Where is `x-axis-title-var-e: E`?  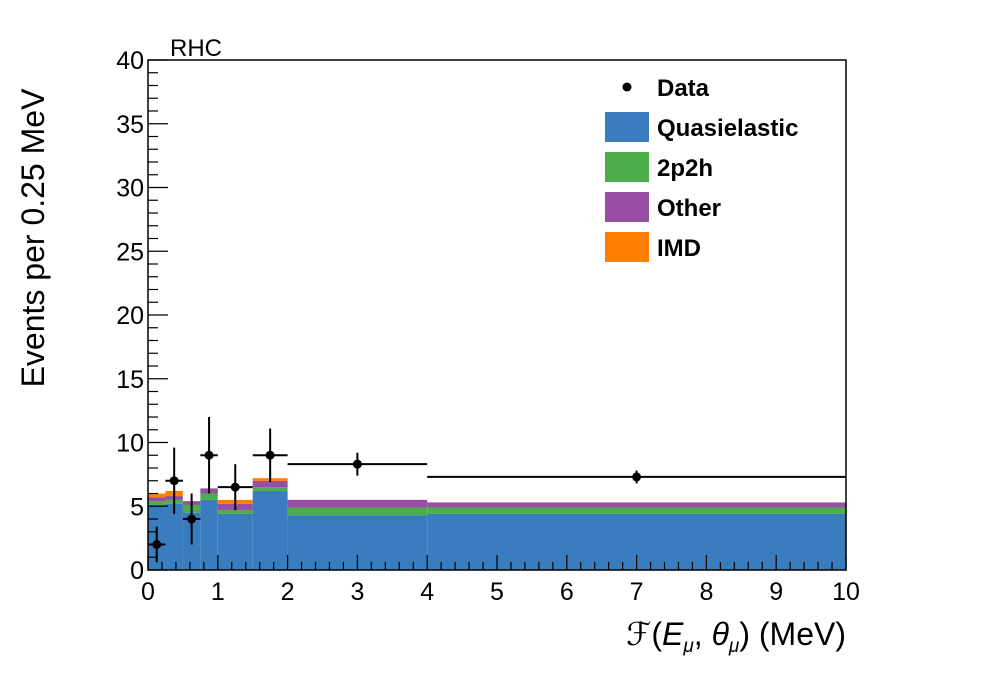 x-axis-title-var-e: E is located at coordinates (673, 634).